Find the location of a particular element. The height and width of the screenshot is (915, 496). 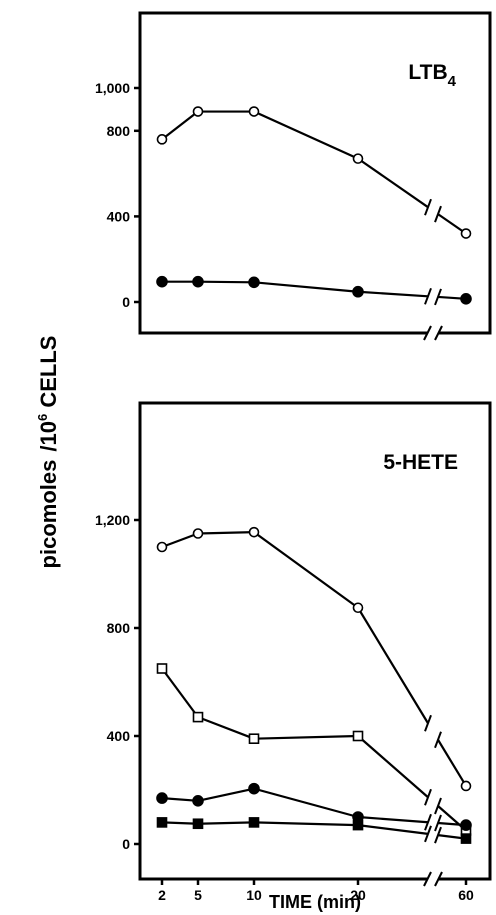

y-axis-title-unit: /10 is located at coordinates (48, 436).